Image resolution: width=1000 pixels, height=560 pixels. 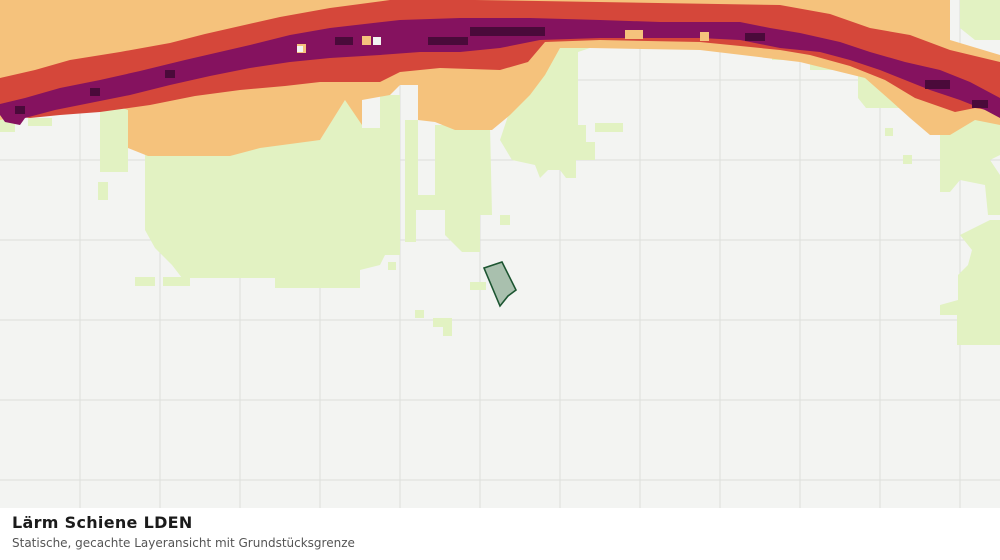 I want to click on map-gaps, so click(x=339, y=44).